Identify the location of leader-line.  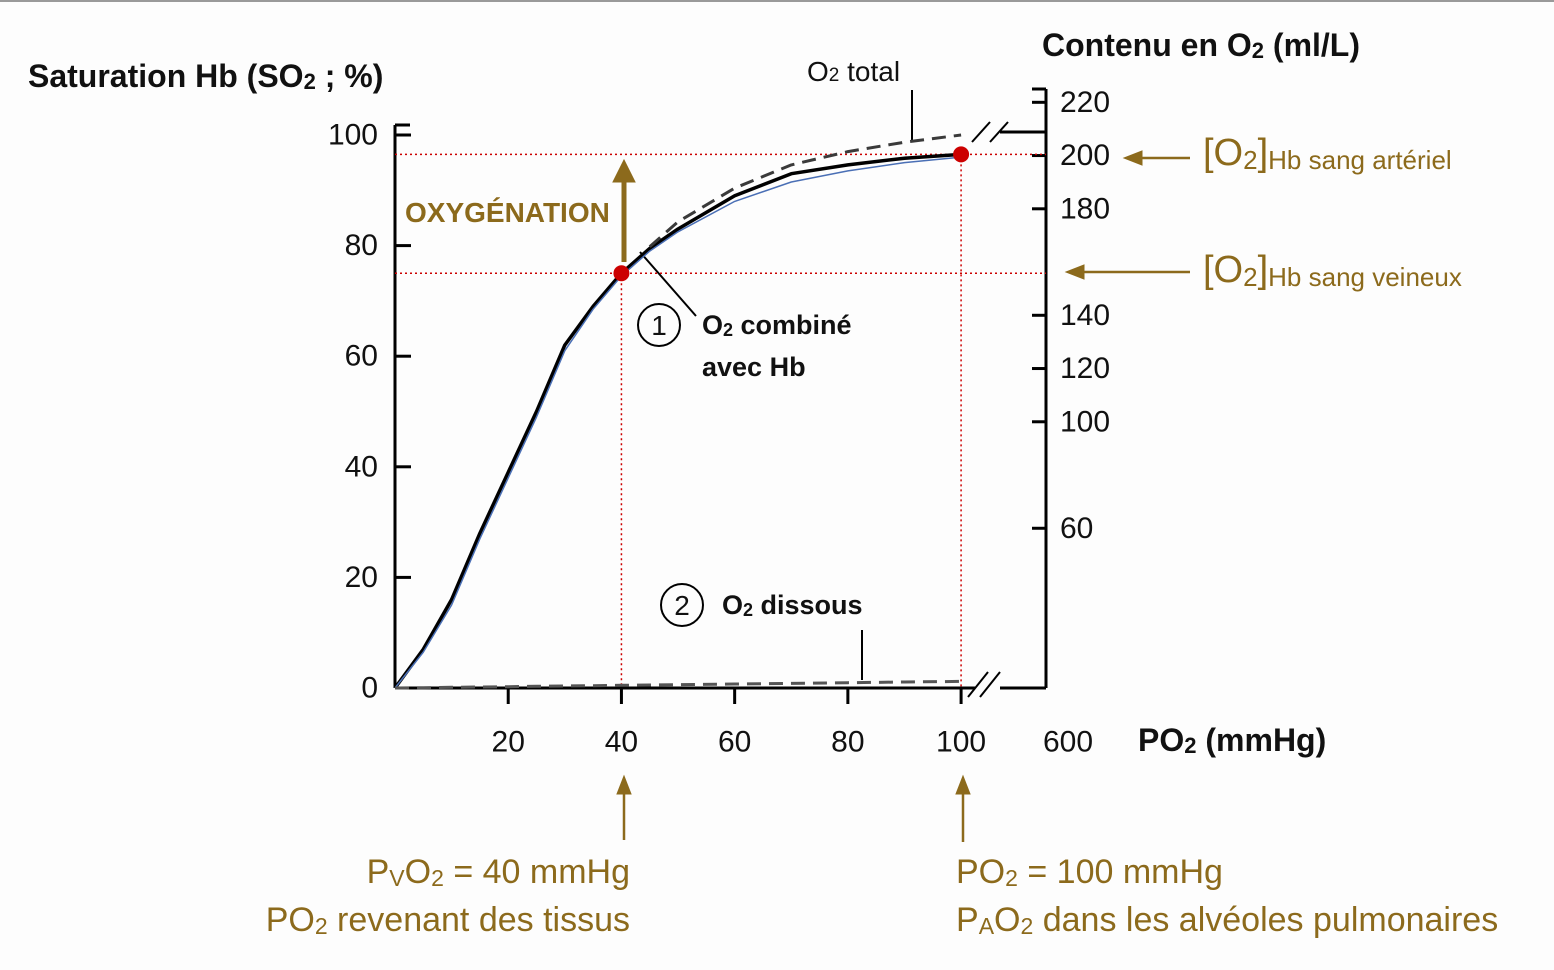
(668, 284).